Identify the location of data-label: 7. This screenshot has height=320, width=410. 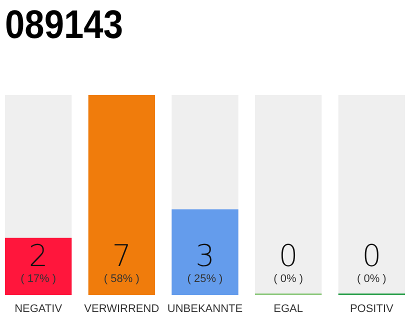
(122, 256).